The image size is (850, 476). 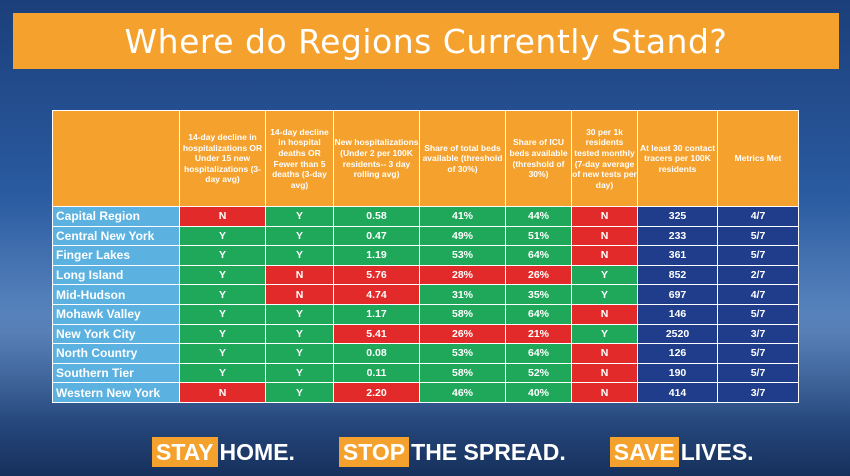 What do you see at coordinates (488, 451) in the screenshot?
I see `slogan-the-spread: THE SPREAD.` at bounding box center [488, 451].